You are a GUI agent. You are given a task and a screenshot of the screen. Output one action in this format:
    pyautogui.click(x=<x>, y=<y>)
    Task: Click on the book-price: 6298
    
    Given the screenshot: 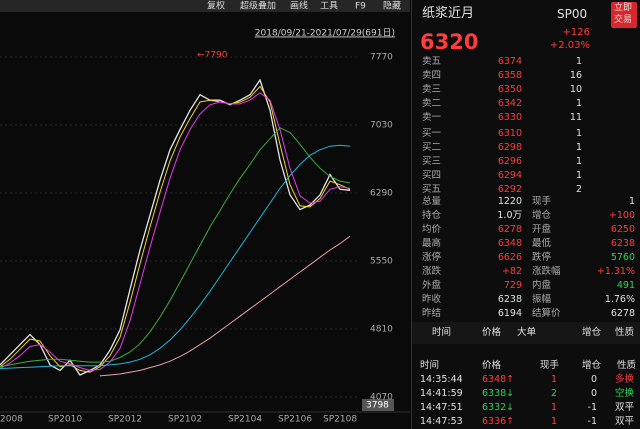 What is the action you would take?
    pyautogui.click(x=509, y=147)
    